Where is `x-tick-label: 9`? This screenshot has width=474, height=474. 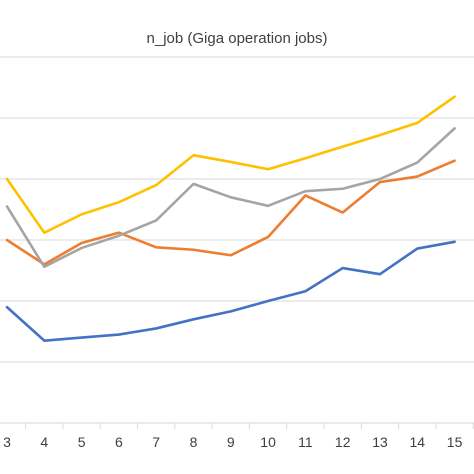
x-tick-label: 9 is located at coordinates (231, 442).